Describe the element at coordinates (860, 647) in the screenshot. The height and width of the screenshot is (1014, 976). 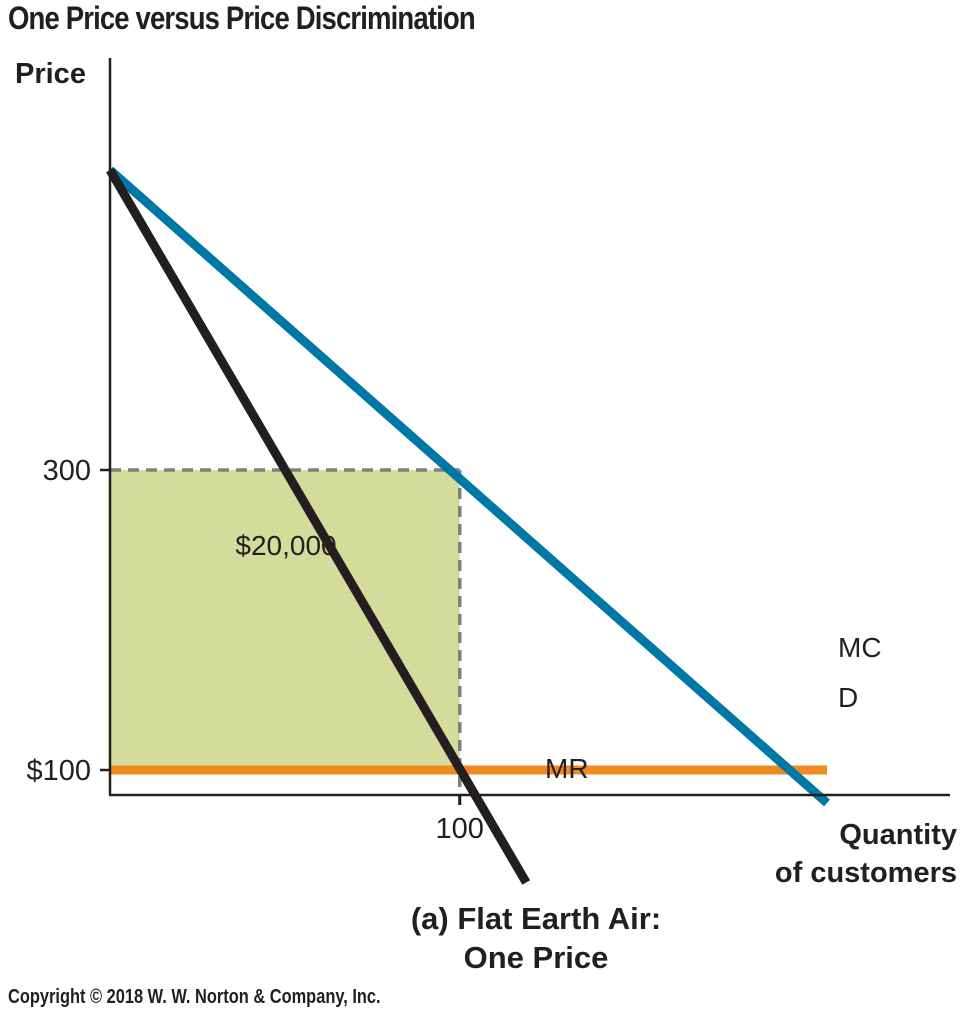
I see `marginal-cost-label: MC` at that location.